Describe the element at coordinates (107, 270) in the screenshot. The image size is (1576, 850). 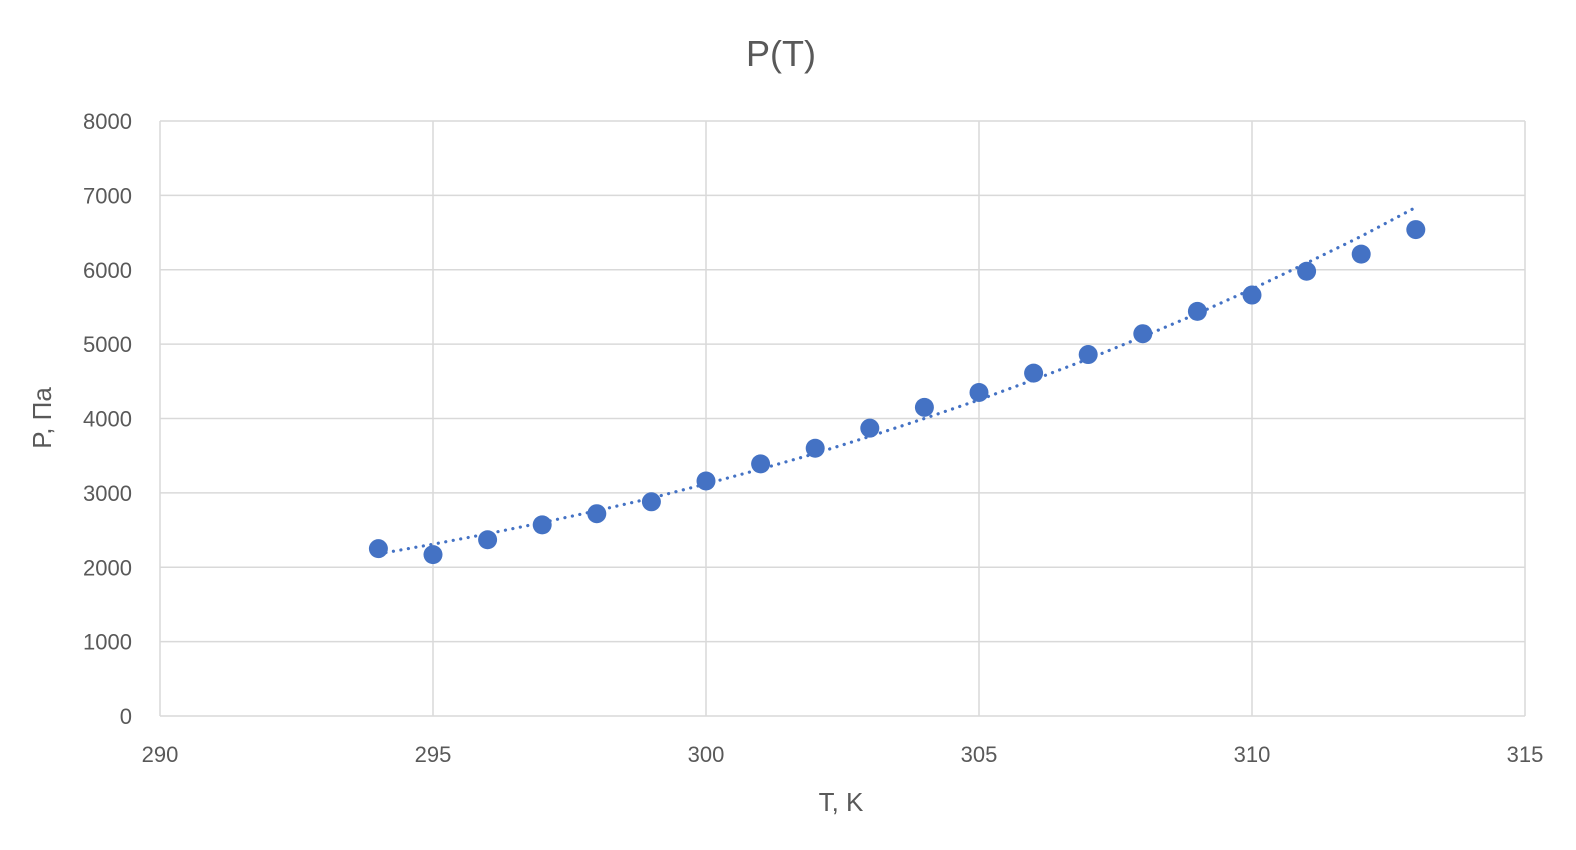
I see `y-tick-label: 6000` at that location.